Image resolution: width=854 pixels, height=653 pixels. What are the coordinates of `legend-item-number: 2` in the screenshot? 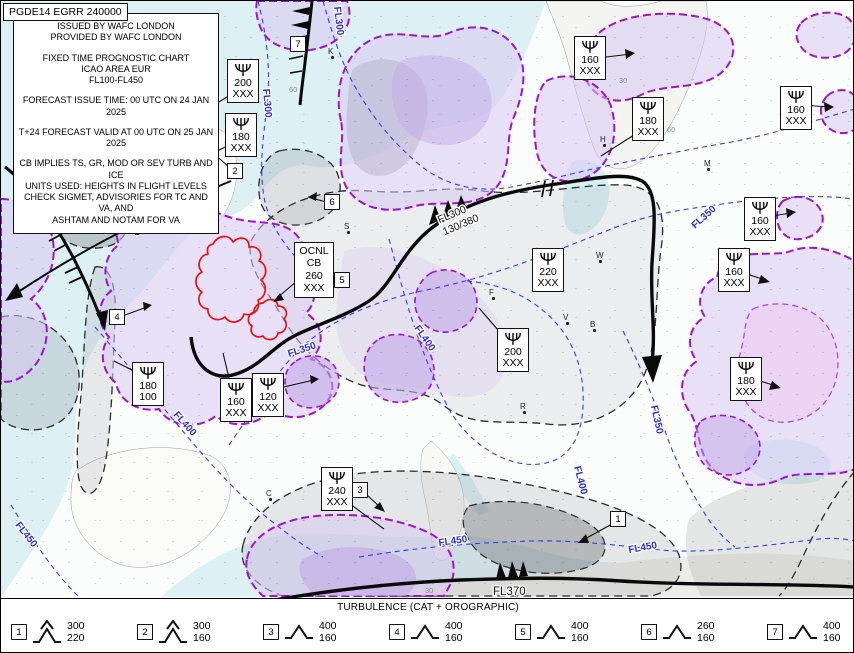 It's located at (145, 632).